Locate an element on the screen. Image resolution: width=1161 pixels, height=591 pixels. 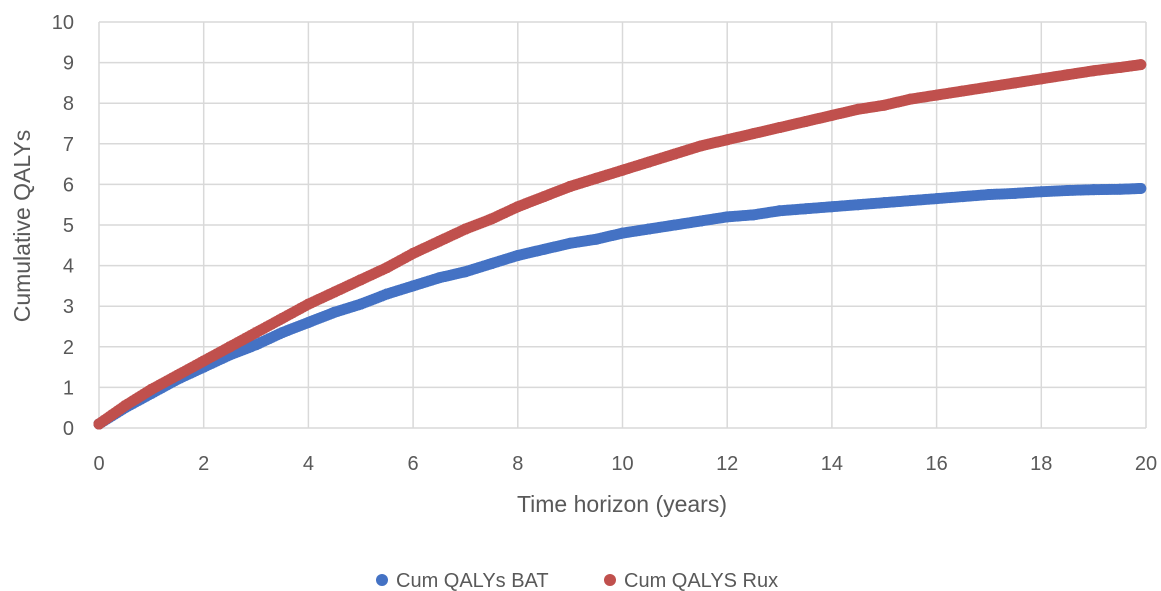
y-tick-label: 10 is located at coordinates (63, 23).